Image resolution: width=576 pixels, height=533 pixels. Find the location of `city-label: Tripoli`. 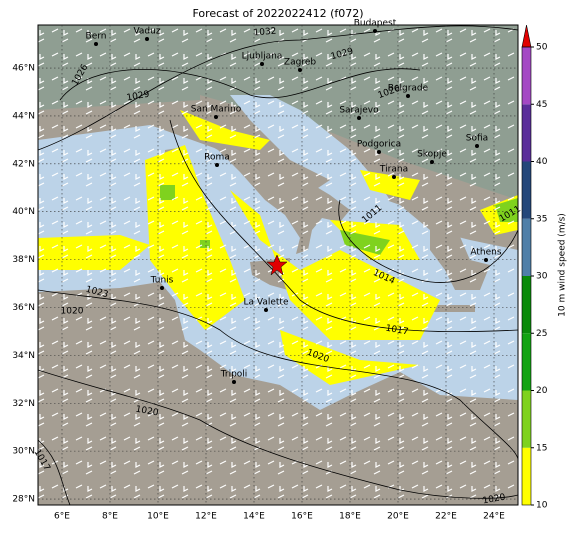

city-label: Tripoli is located at coordinates (234, 375).